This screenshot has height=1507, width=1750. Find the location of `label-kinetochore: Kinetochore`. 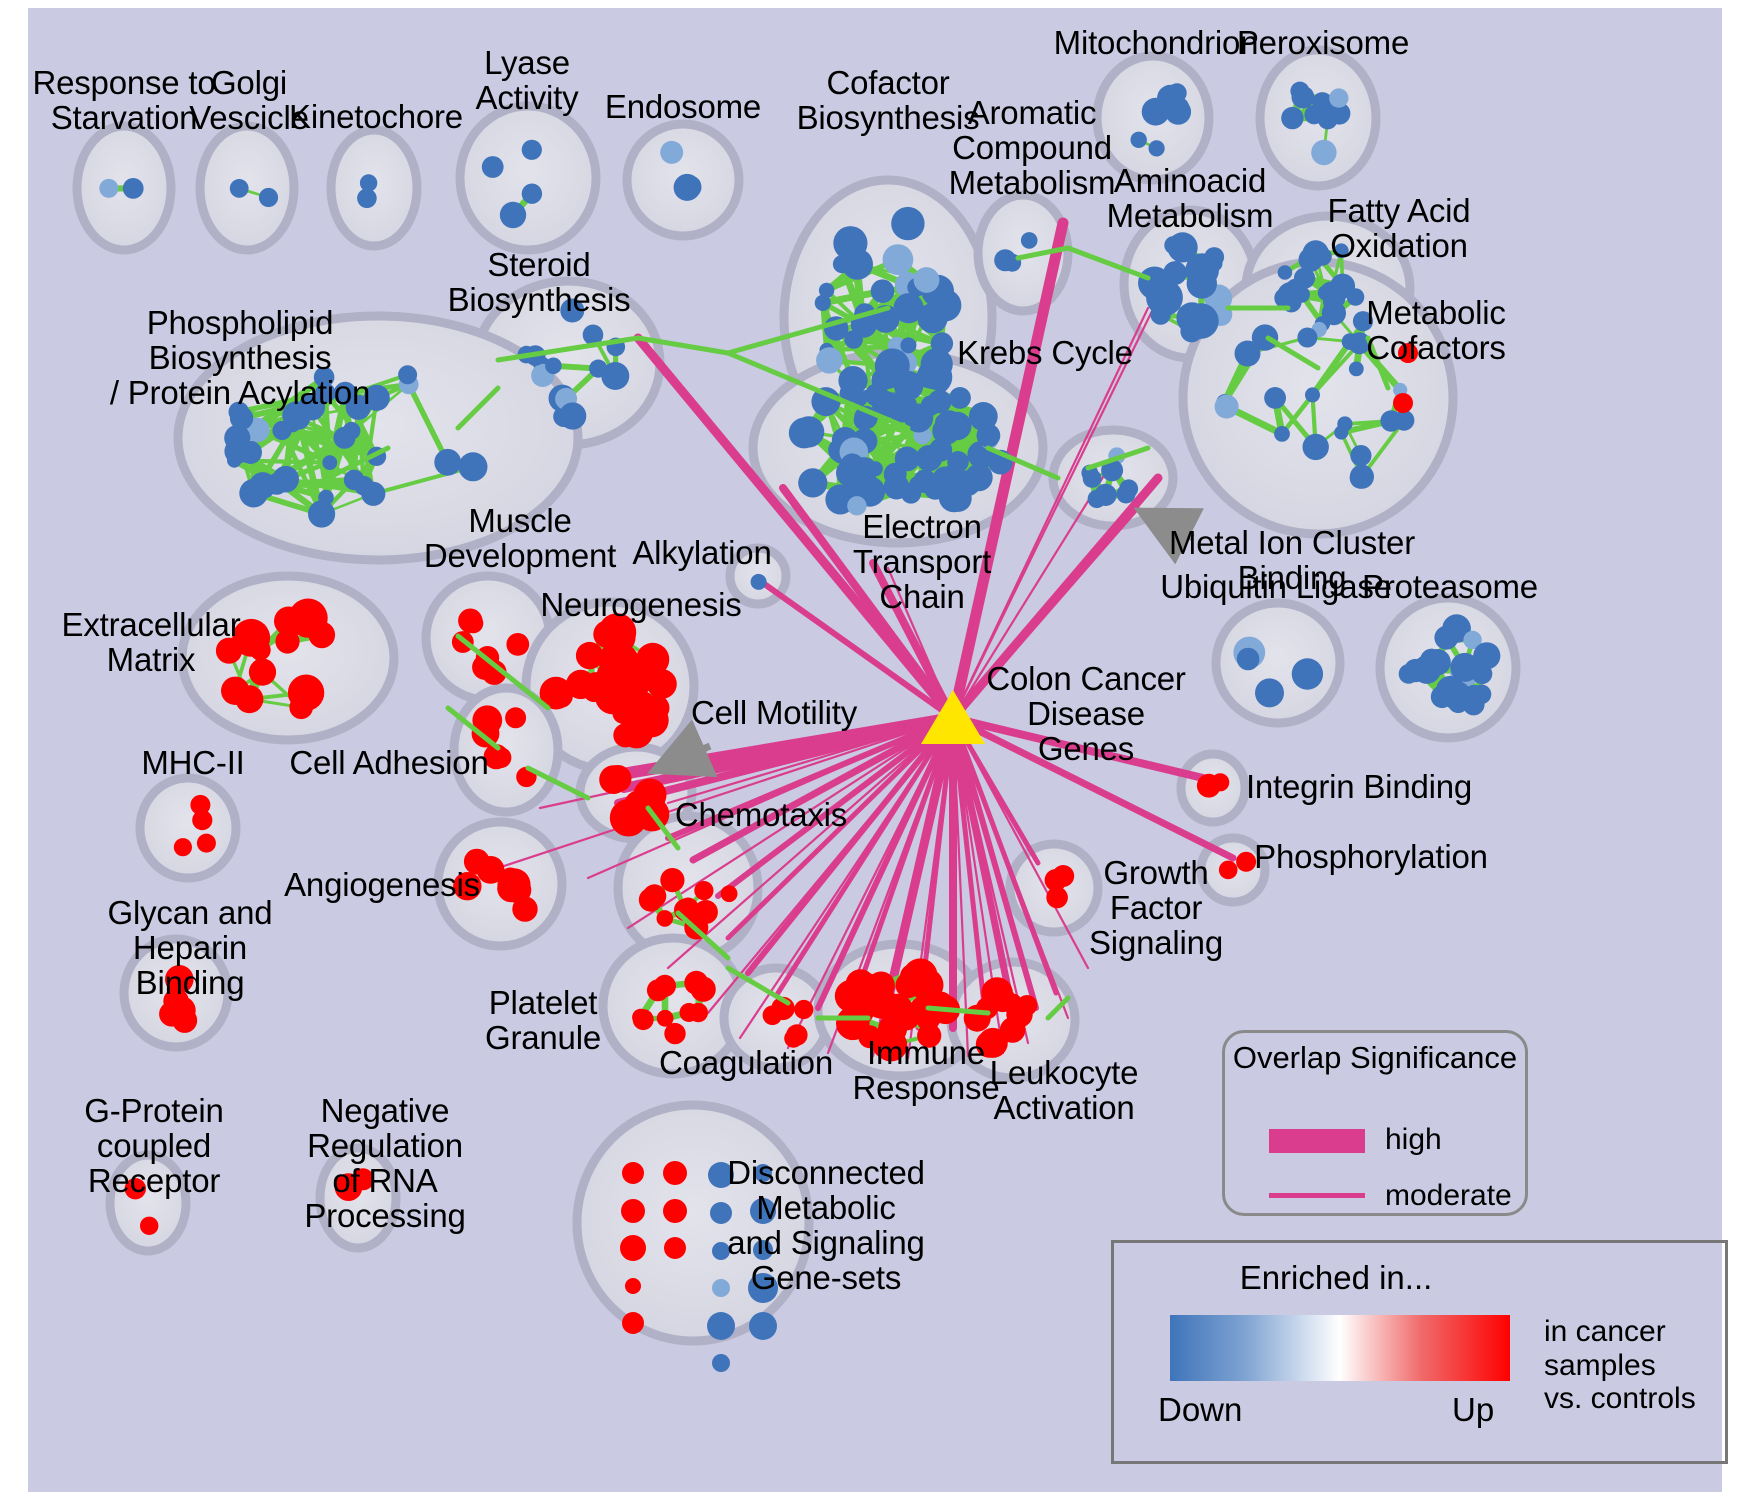

label-kinetochore: Kinetochore is located at coordinates (376, 116).